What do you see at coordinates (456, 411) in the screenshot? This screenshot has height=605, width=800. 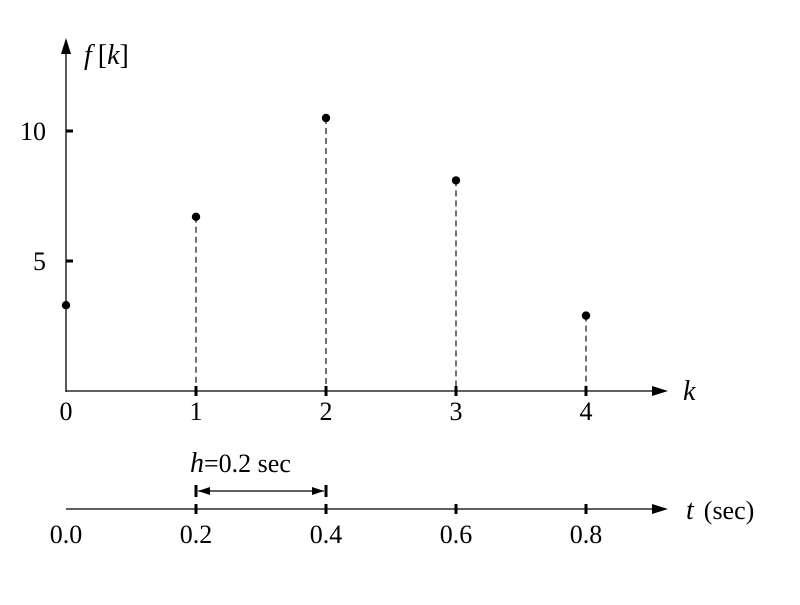 I see `x-tick-label: 3` at bounding box center [456, 411].